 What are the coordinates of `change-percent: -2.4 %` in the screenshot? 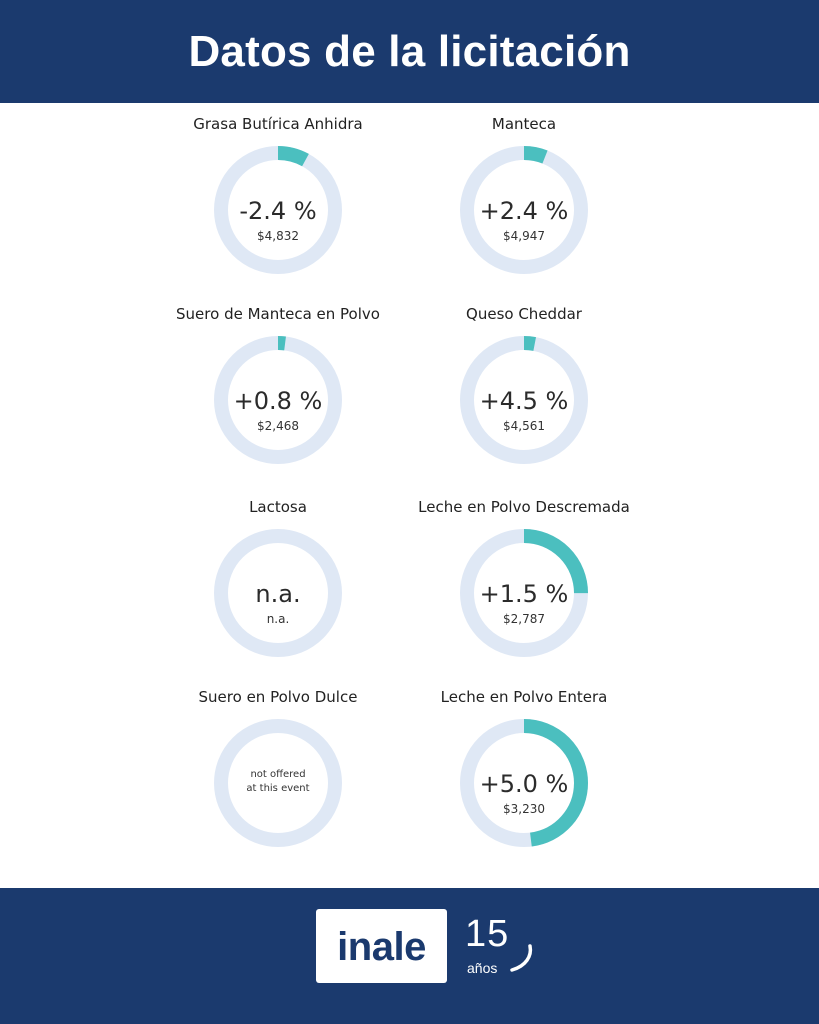 It's located at (278, 211).